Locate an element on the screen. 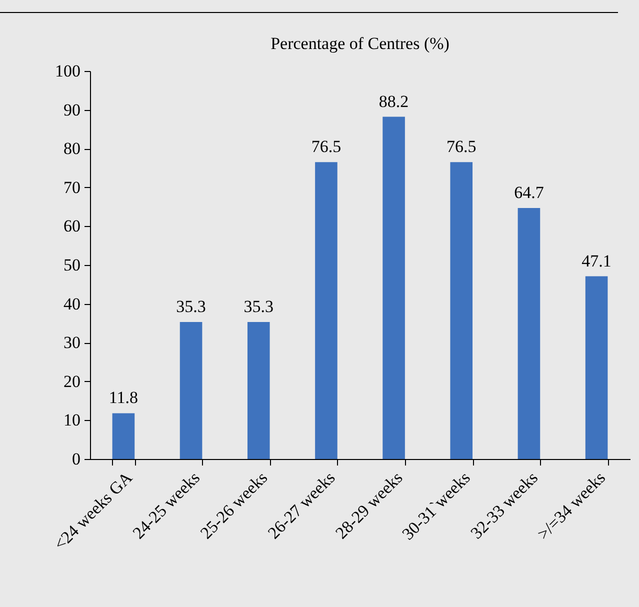 The height and width of the screenshot is (607, 639). y-tick-label: 0 is located at coordinates (76, 459).